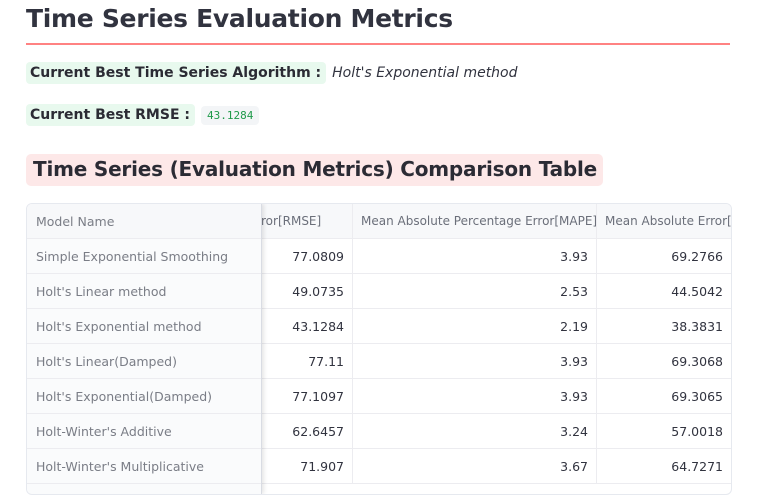 This screenshot has height=495, width=758. Describe the element at coordinates (664, 431) in the screenshot. I see `mae-cell: 57.0018` at that location.